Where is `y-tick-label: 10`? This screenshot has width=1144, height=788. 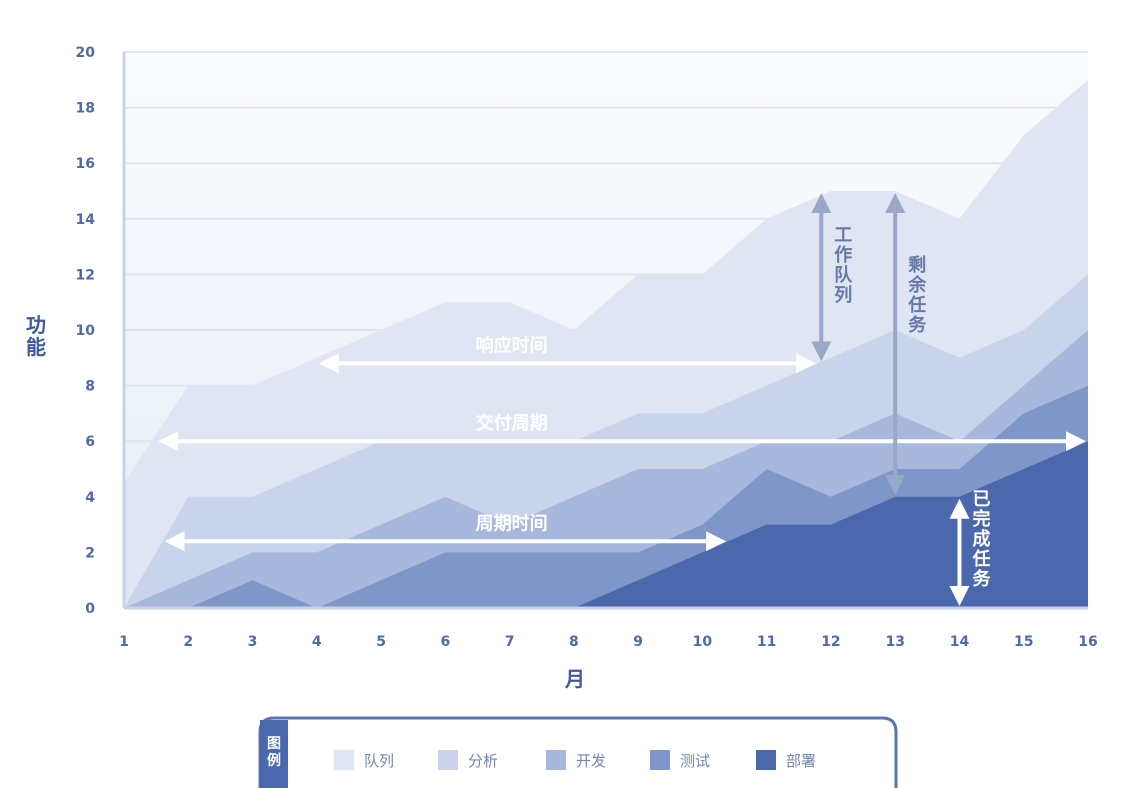
y-tick-label: 10 is located at coordinates (86, 331).